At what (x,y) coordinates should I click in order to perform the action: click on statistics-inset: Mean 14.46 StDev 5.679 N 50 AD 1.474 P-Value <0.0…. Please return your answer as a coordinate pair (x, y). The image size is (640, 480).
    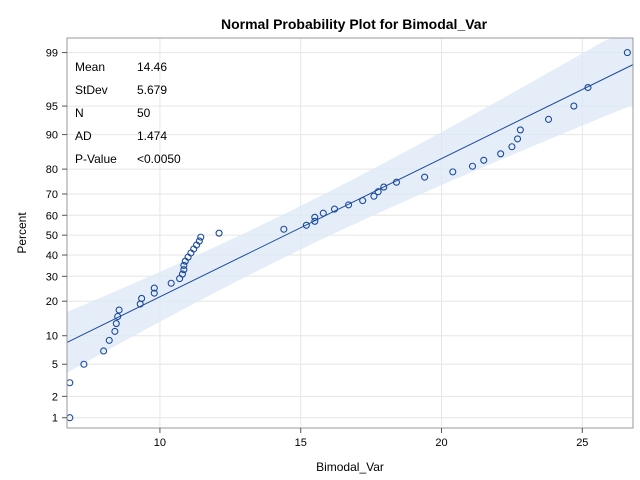
    Looking at the image, I should click on (128, 113).